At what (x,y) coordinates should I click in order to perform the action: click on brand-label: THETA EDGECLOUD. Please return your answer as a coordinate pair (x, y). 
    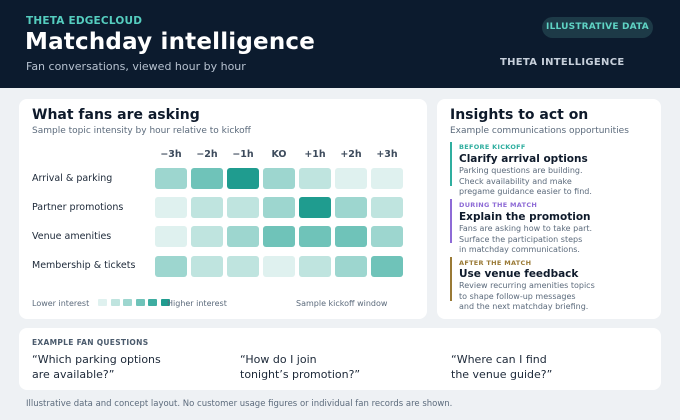
    Looking at the image, I should click on (84, 21).